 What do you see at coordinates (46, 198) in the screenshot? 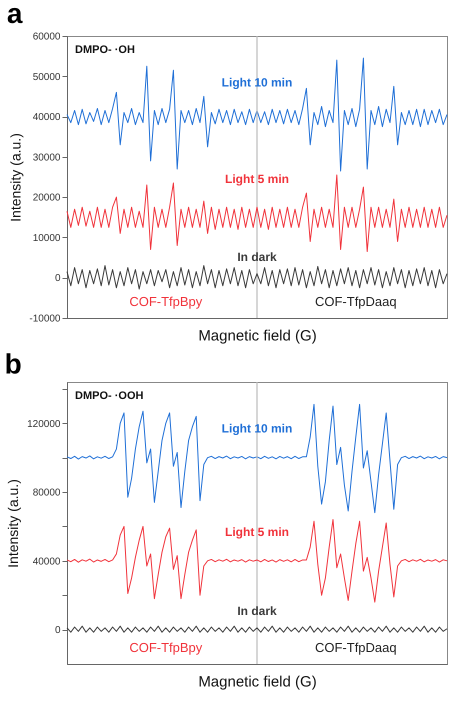
I see `y-tick-label: 20000` at bounding box center [46, 198].